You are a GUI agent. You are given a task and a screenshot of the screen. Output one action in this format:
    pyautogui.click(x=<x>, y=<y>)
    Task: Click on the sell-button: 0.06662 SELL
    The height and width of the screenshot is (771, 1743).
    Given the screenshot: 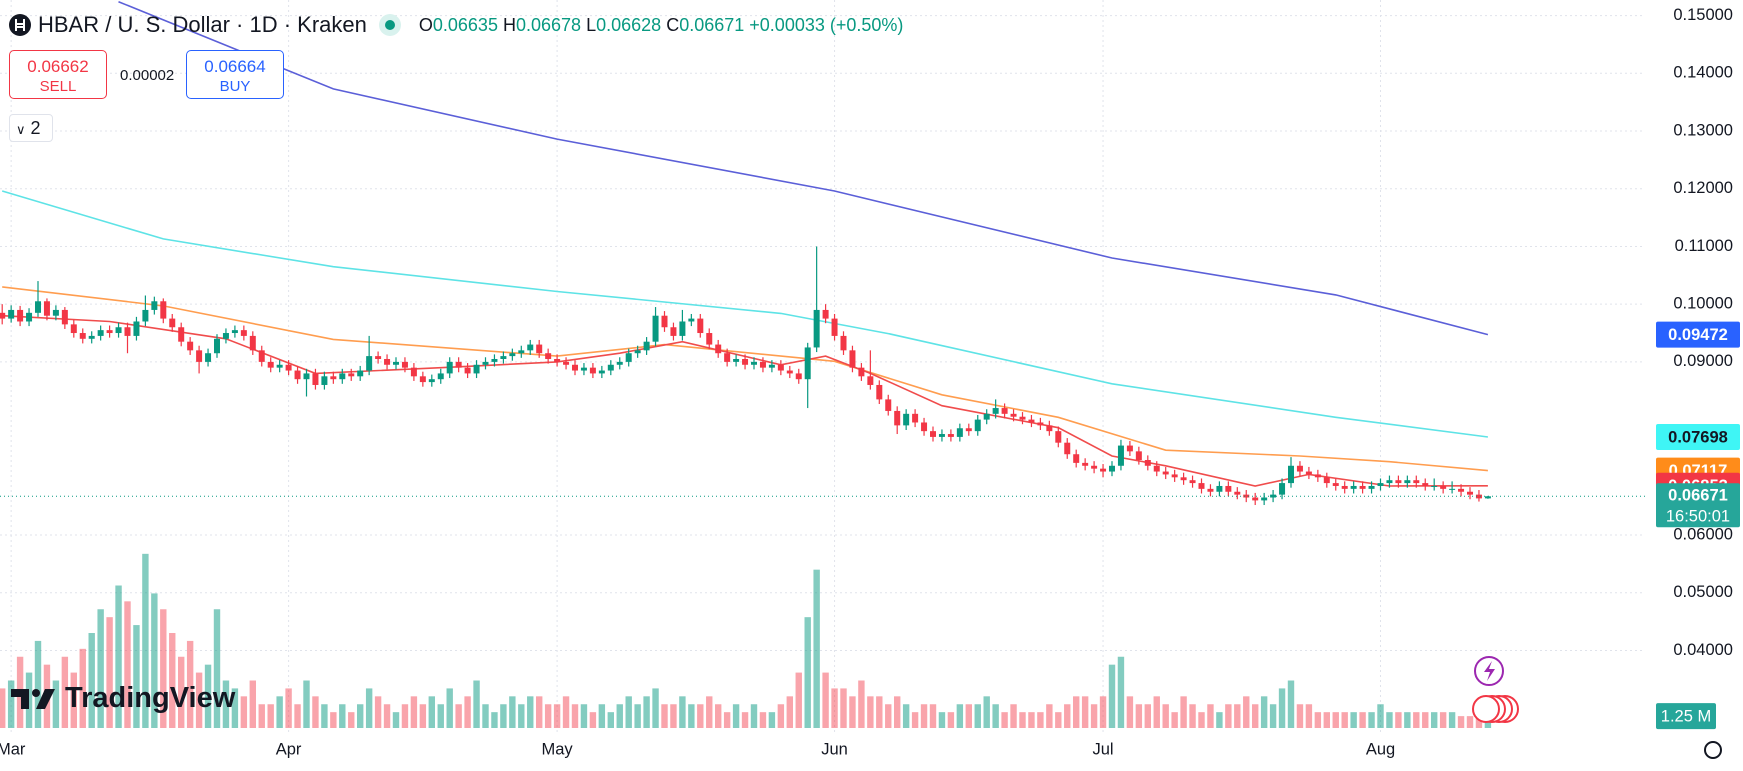 What is the action you would take?
    pyautogui.click(x=58, y=74)
    